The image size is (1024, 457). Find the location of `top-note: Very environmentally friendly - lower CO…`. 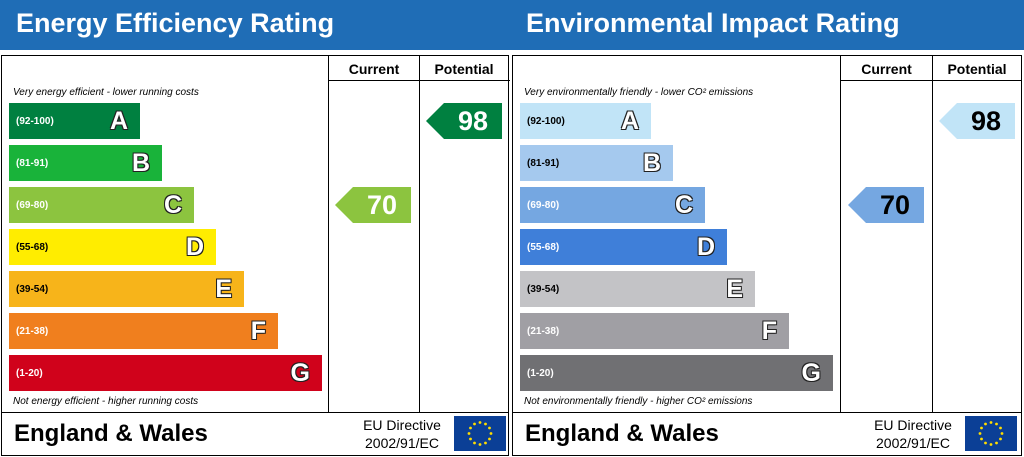

top-note: Very environmentally friendly - lower CO… is located at coordinates (639, 92).